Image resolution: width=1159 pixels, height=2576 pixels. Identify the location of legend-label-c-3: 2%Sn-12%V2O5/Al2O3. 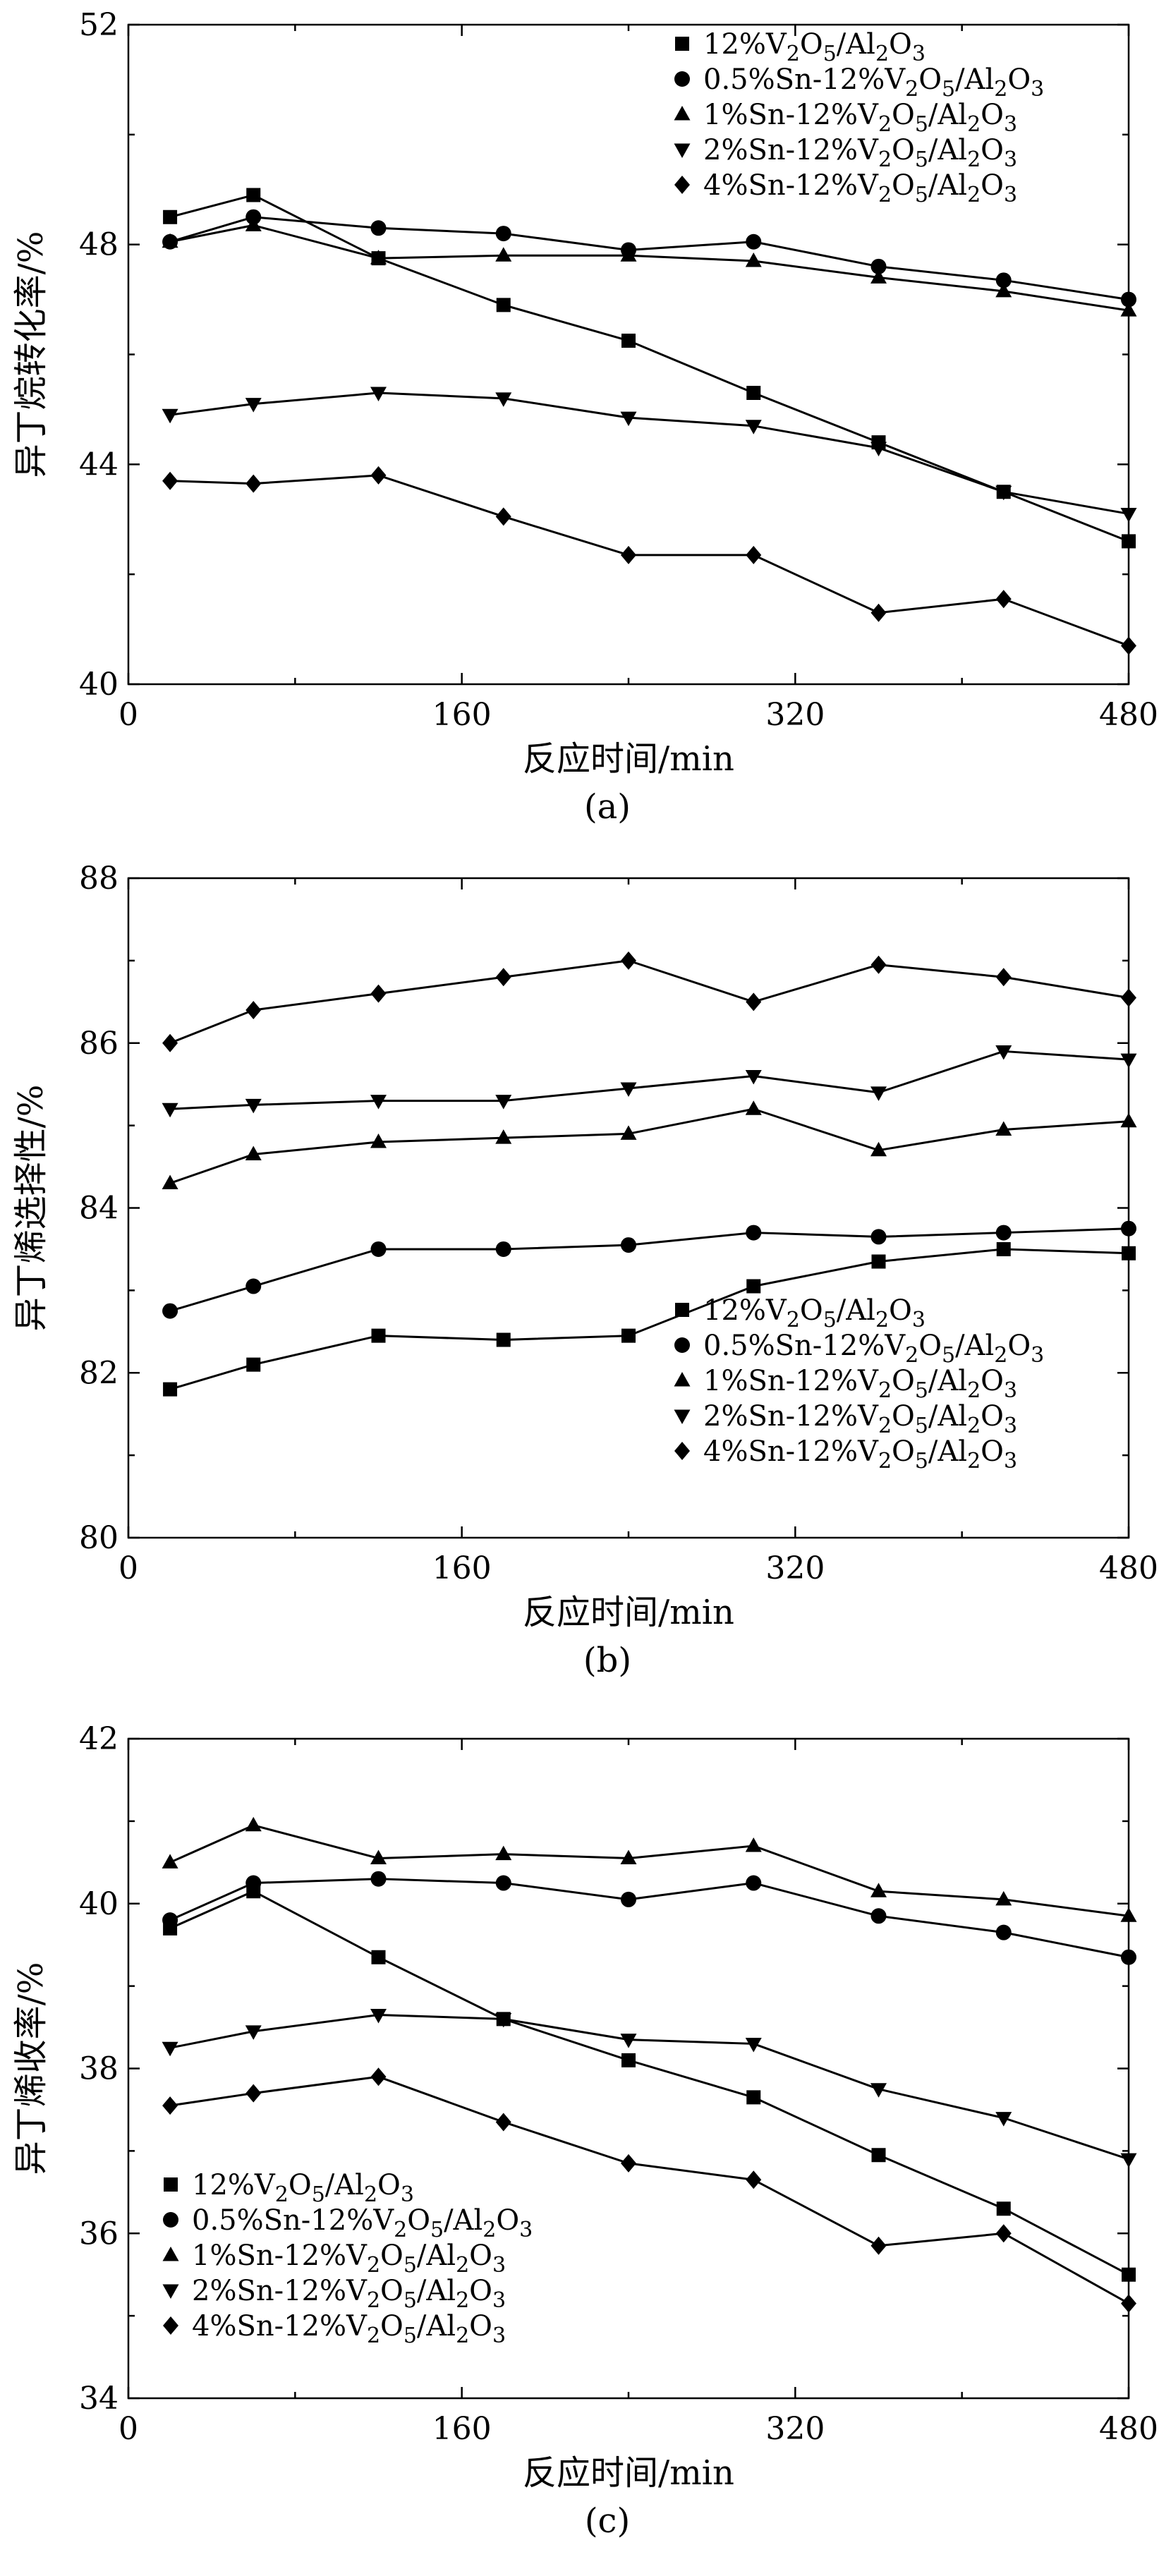
(349, 2294).